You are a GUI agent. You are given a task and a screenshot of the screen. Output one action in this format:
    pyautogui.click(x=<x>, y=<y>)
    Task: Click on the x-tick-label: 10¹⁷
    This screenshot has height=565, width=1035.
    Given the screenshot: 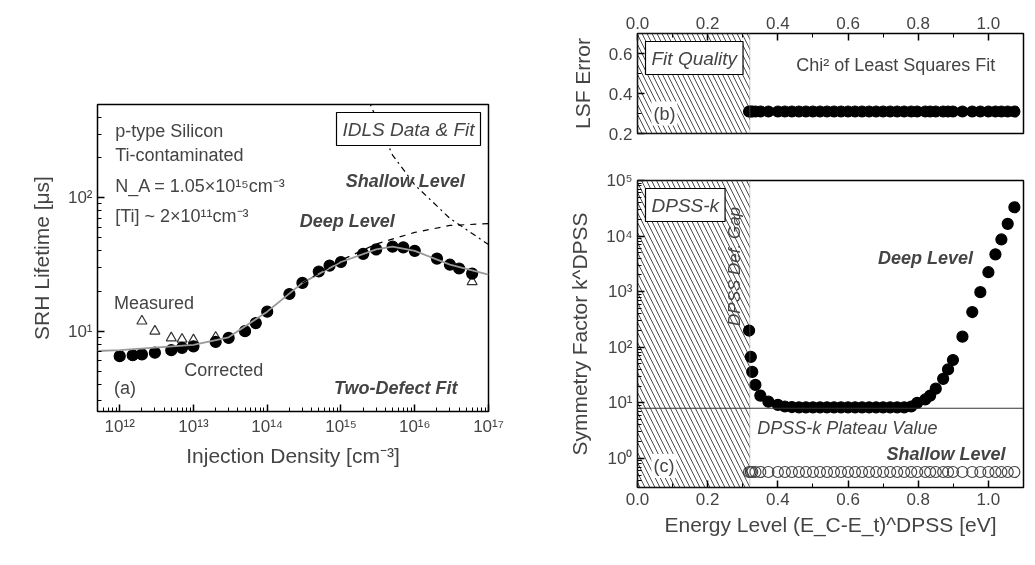 What is the action you would take?
    pyautogui.click(x=488, y=426)
    